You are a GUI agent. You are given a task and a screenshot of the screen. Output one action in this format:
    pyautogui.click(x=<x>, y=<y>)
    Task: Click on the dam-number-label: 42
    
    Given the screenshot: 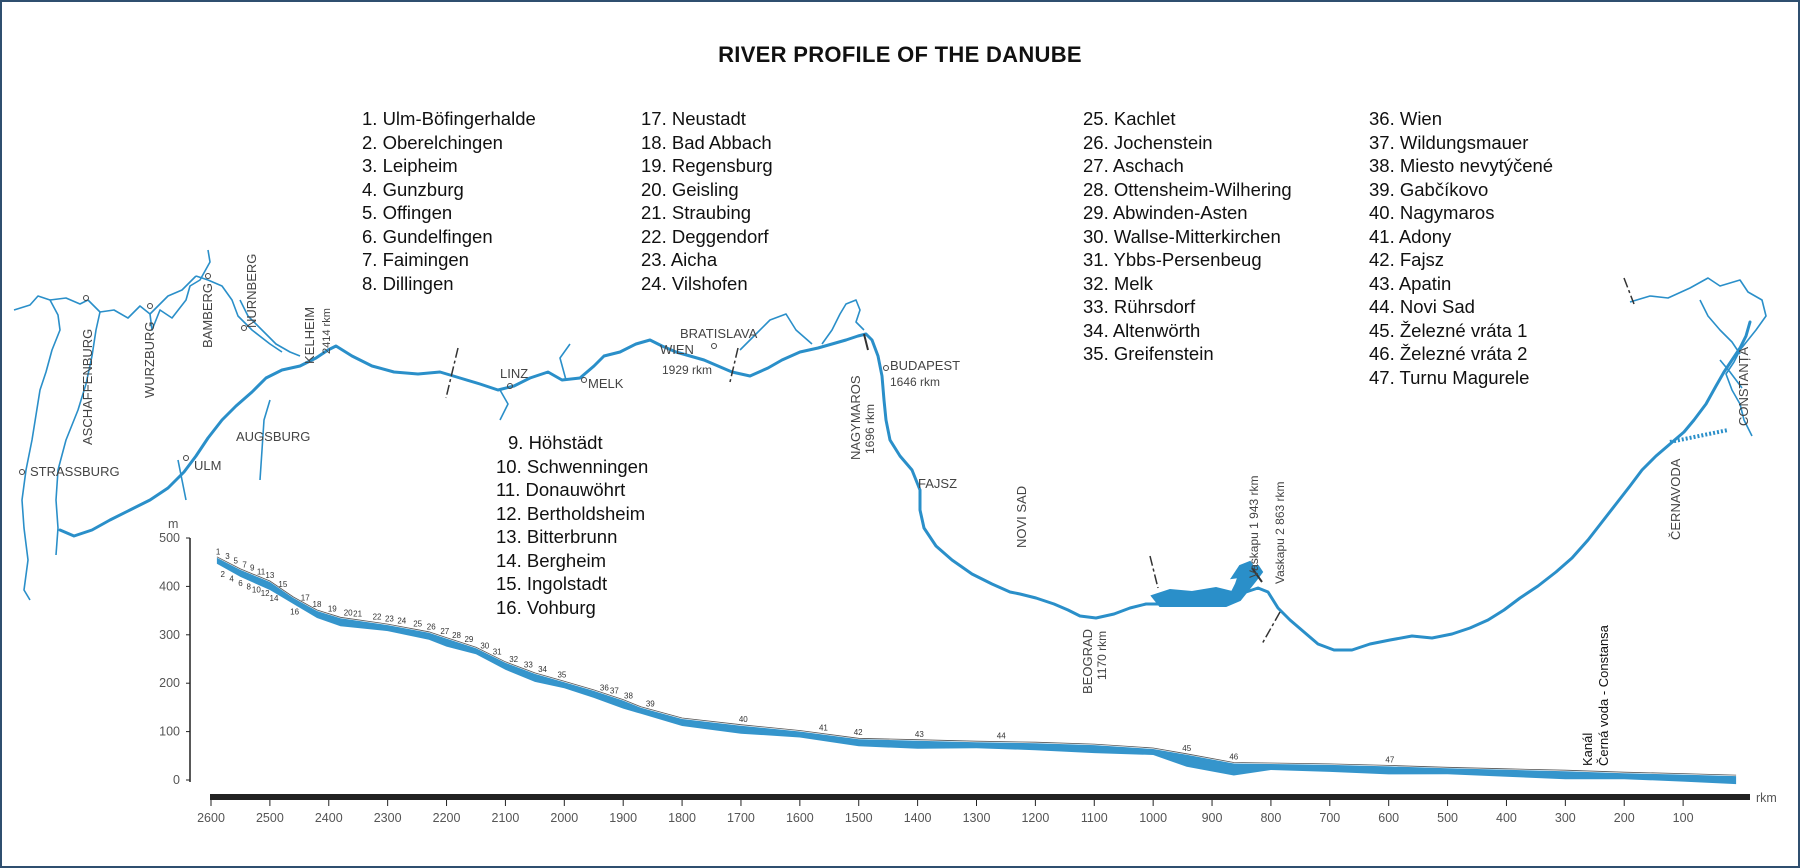 What is the action you would take?
    pyautogui.click(x=858, y=732)
    